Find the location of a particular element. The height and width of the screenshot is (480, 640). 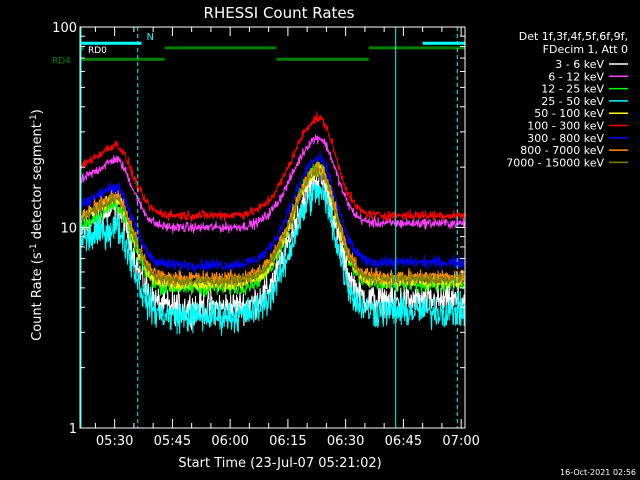

legend-entry-label: 800 - 7000 keV is located at coordinates (562, 150).